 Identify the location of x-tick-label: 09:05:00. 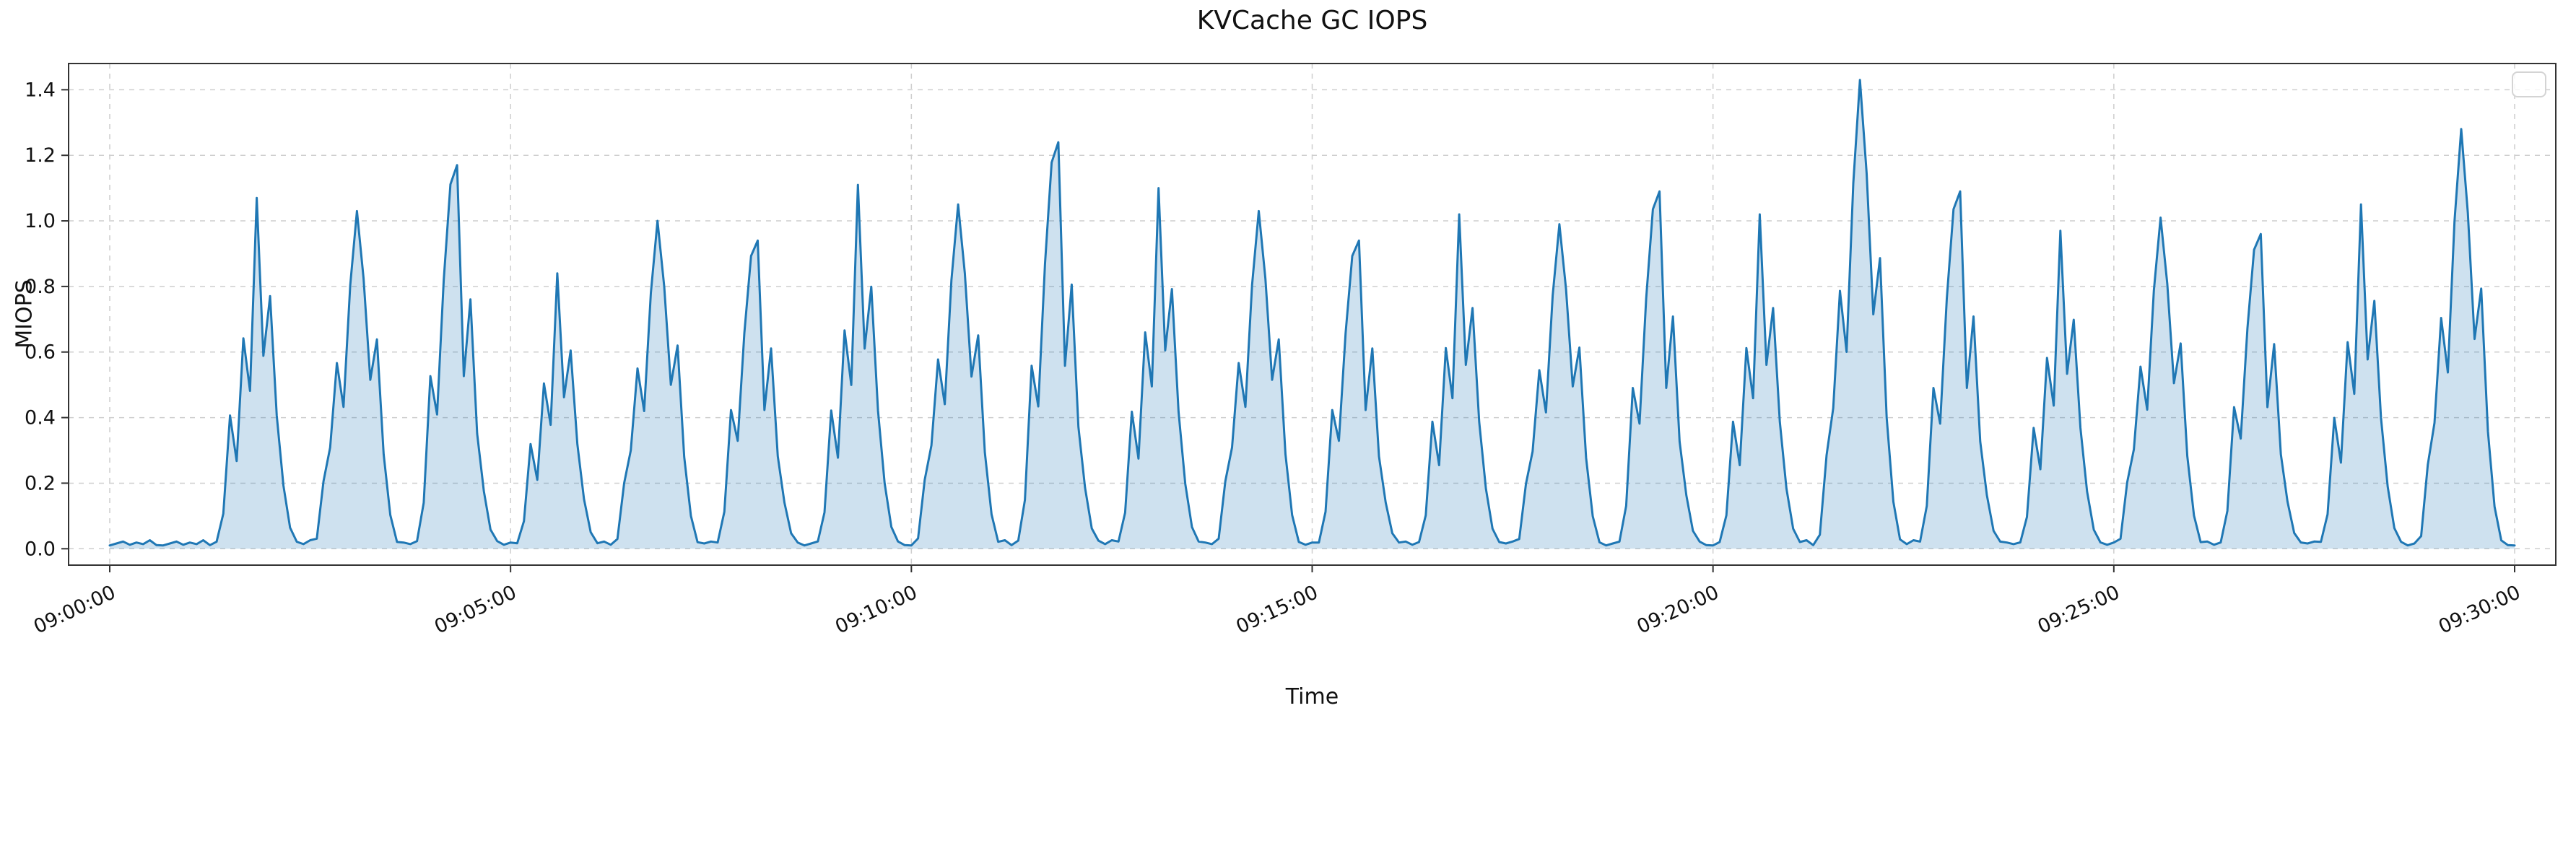
(475, 609).